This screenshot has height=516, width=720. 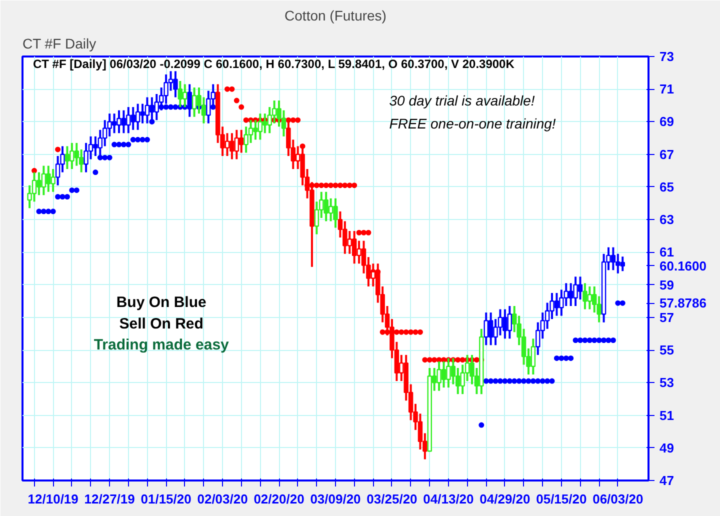 What do you see at coordinates (273, 63) in the screenshot?
I see `annotation: CT #F [Daily] 06/03/20 -0.2099 C 60.1600, H 60.7300, L 59.8401, O 60.3700, V 20.3900K` at bounding box center [273, 63].